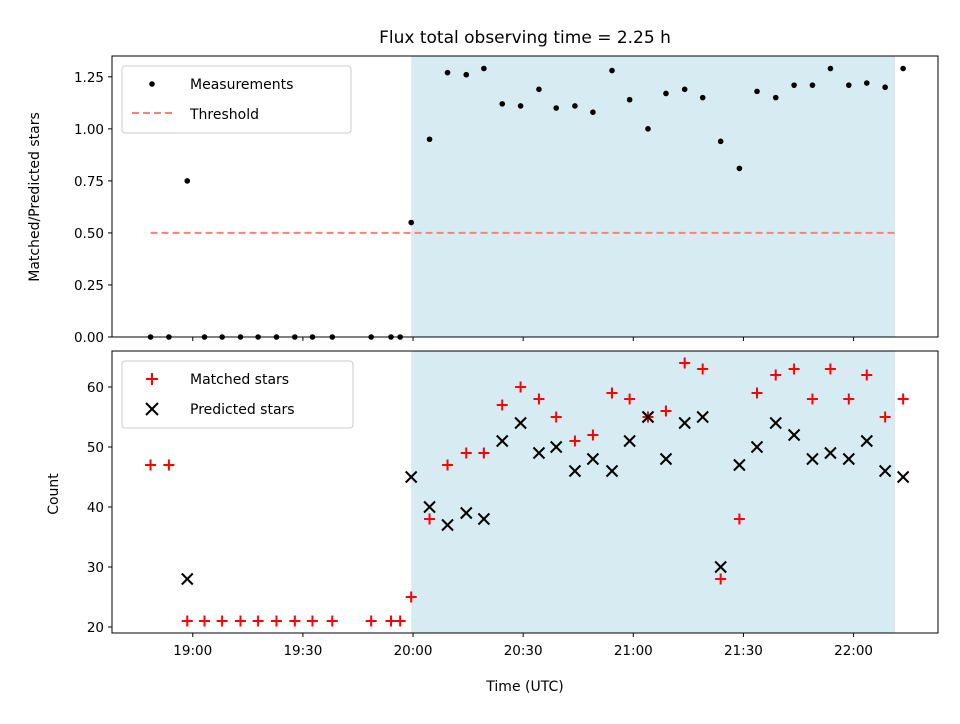 This screenshot has height=724, width=960. I want to click on x-tick-label: 19:30, so click(302, 651).